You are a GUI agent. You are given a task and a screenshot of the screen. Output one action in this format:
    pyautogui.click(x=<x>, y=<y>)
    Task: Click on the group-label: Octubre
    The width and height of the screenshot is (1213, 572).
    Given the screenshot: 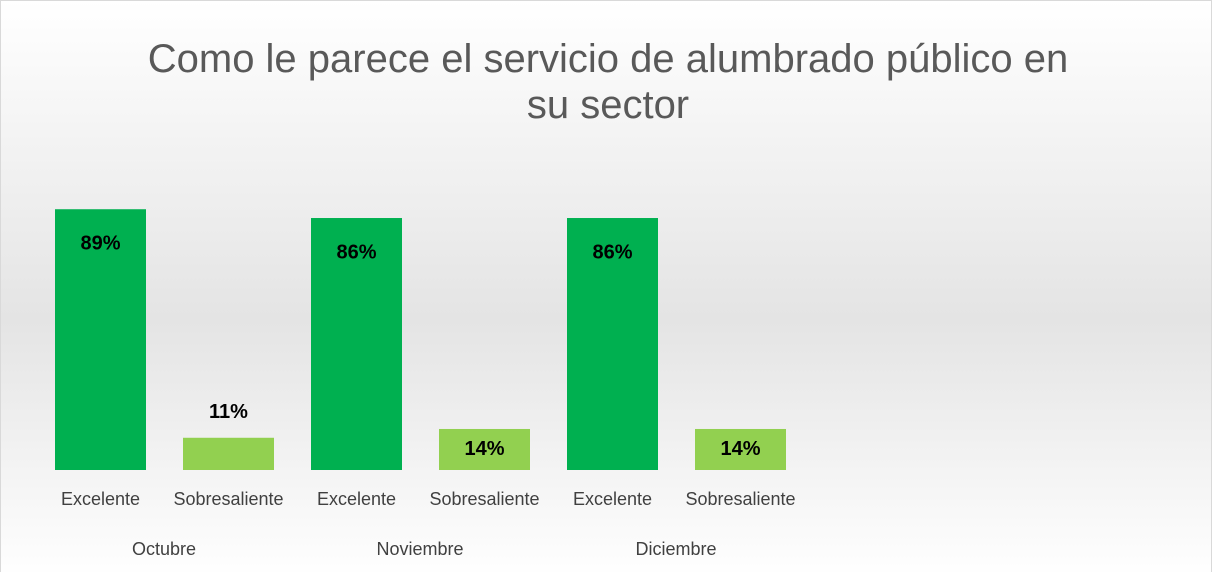 What is the action you would take?
    pyautogui.click(x=164, y=549)
    